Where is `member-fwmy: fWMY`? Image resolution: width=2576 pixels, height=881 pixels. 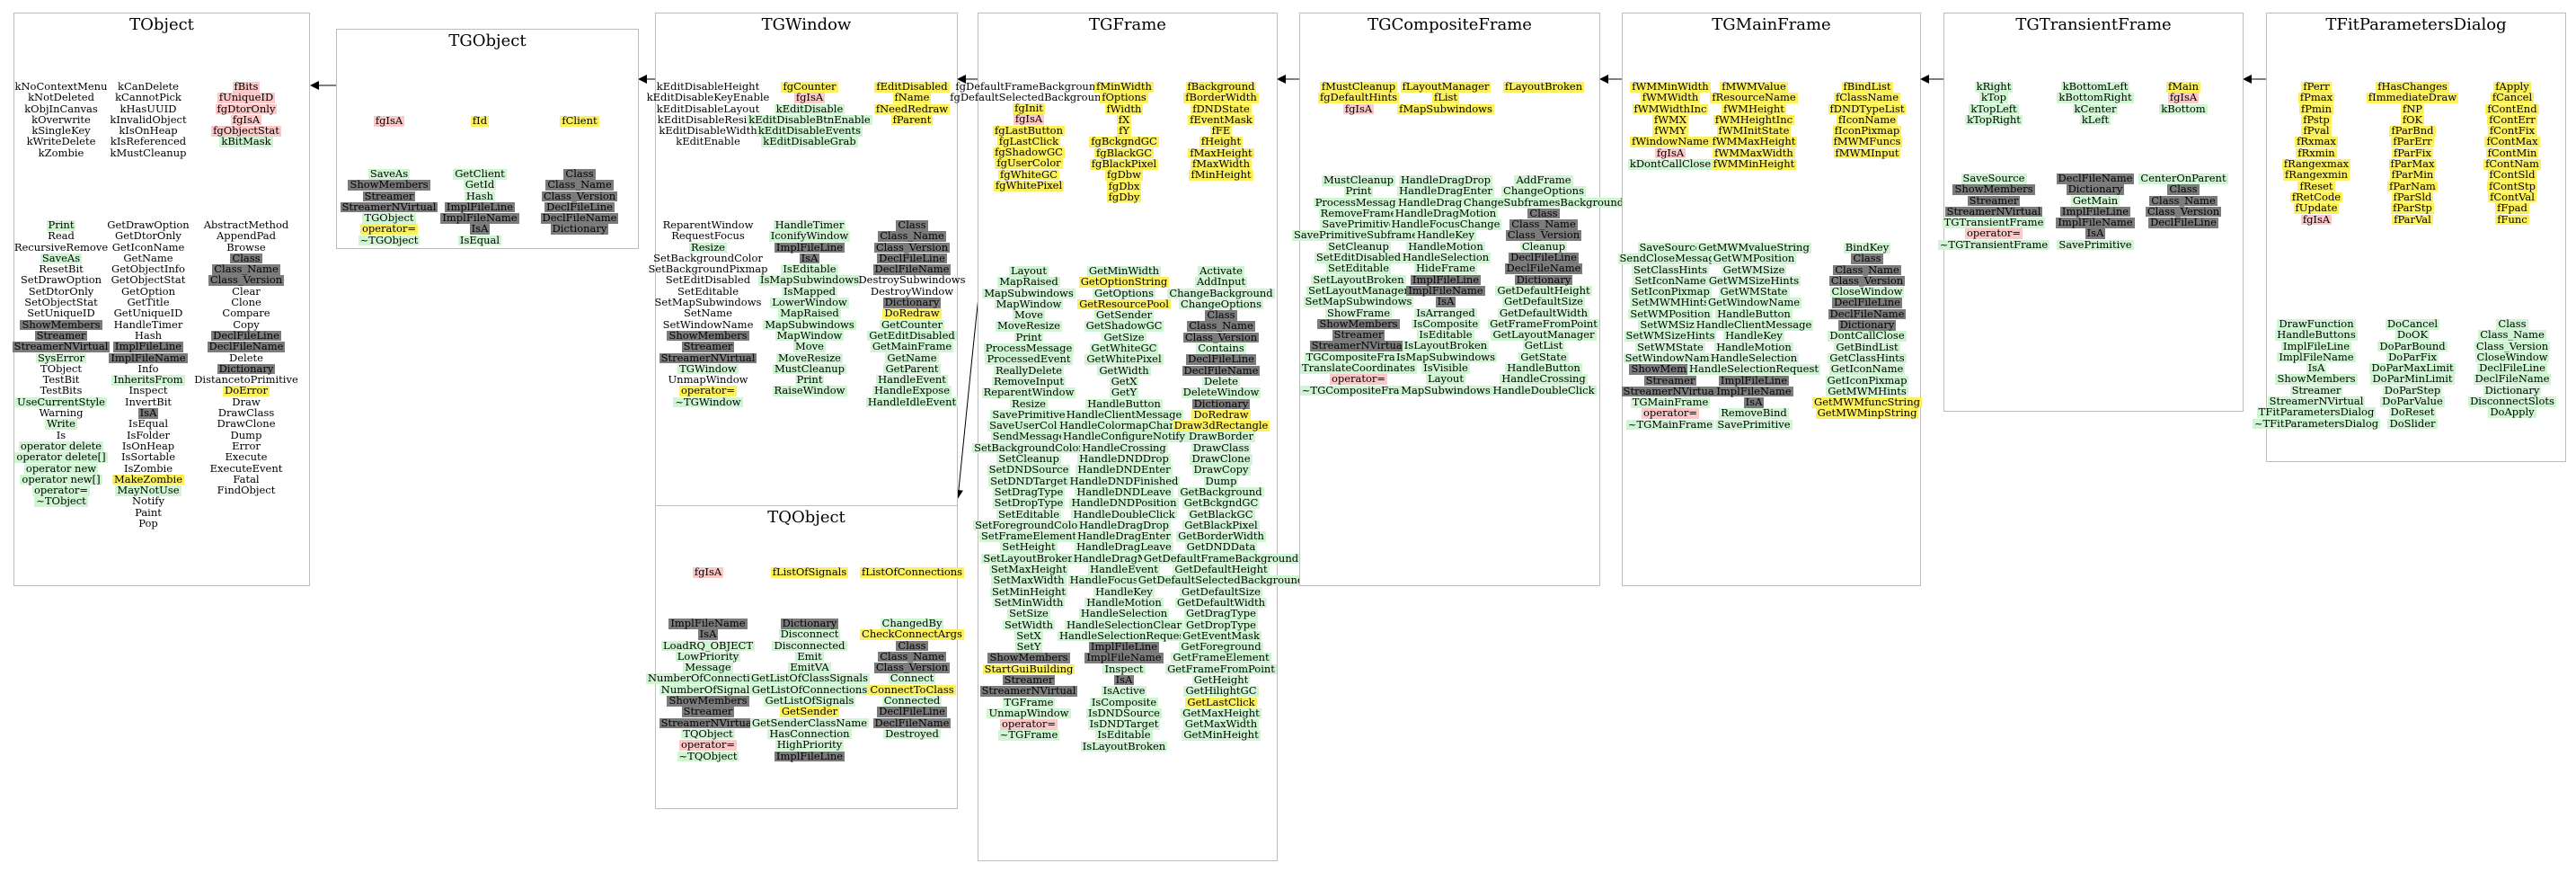 member-fwmy: fWMY is located at coordinates (1670, 131).